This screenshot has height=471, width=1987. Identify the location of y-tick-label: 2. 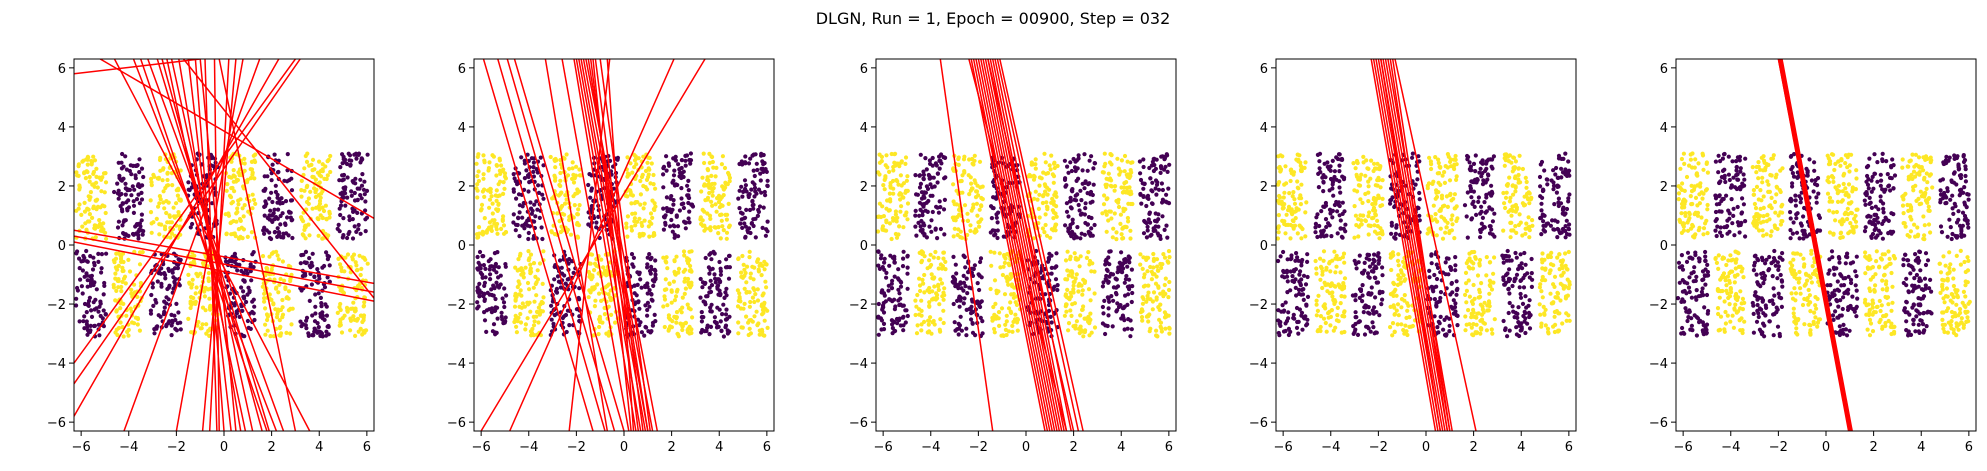
(62, 187).